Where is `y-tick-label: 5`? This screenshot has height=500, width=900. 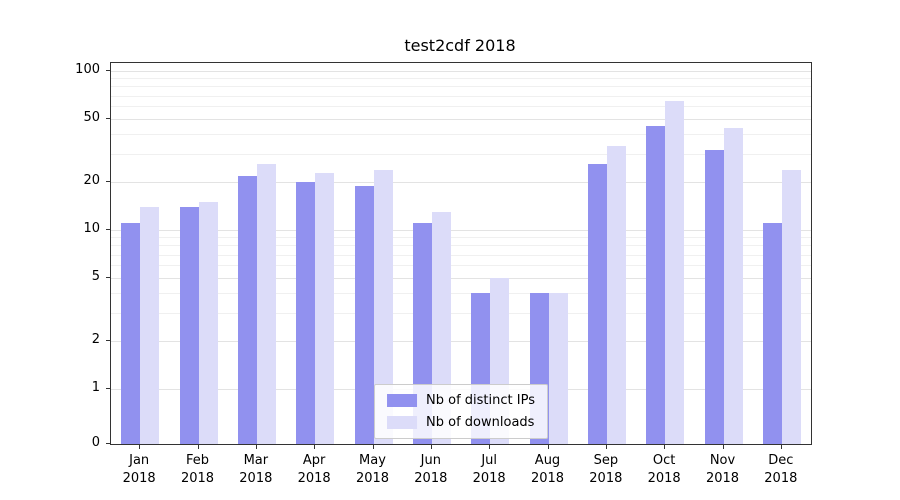
y-tick-label: 5 is located at coordinates (95, 276).